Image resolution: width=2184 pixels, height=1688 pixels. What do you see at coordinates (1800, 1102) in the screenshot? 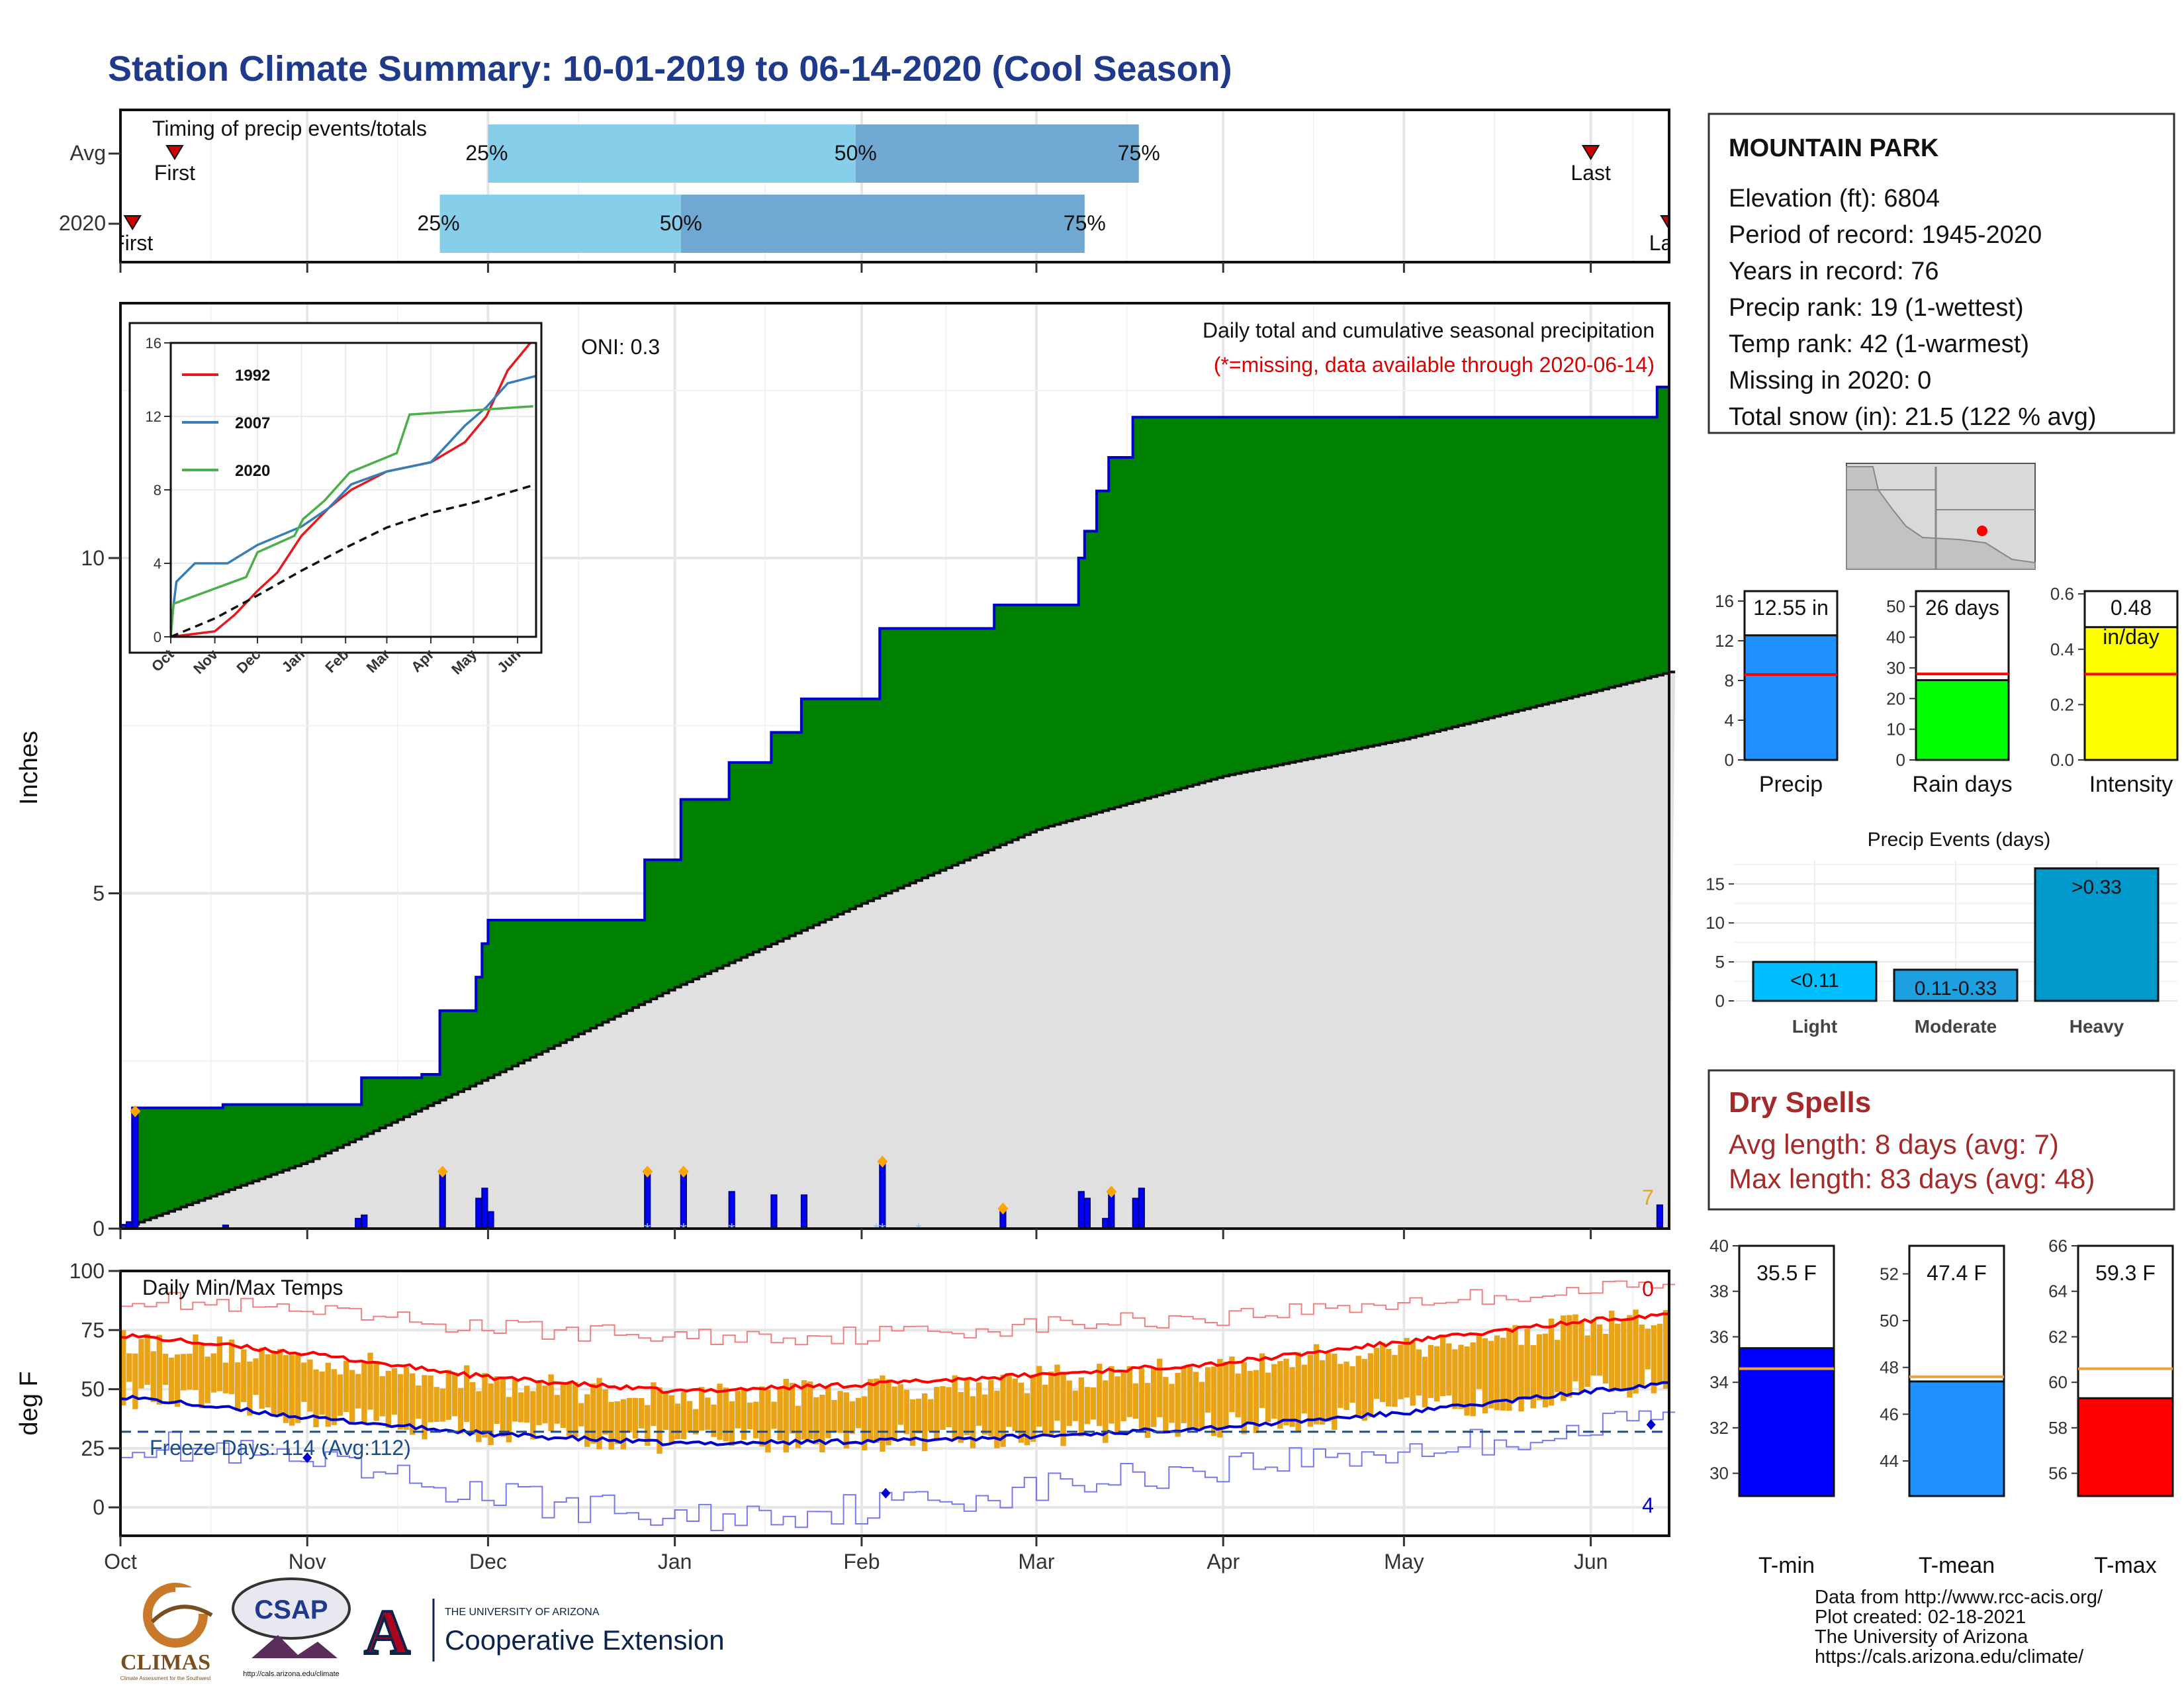
I see `dry-spells-title: Dry Spells` at bounding box center [1800, 1102].